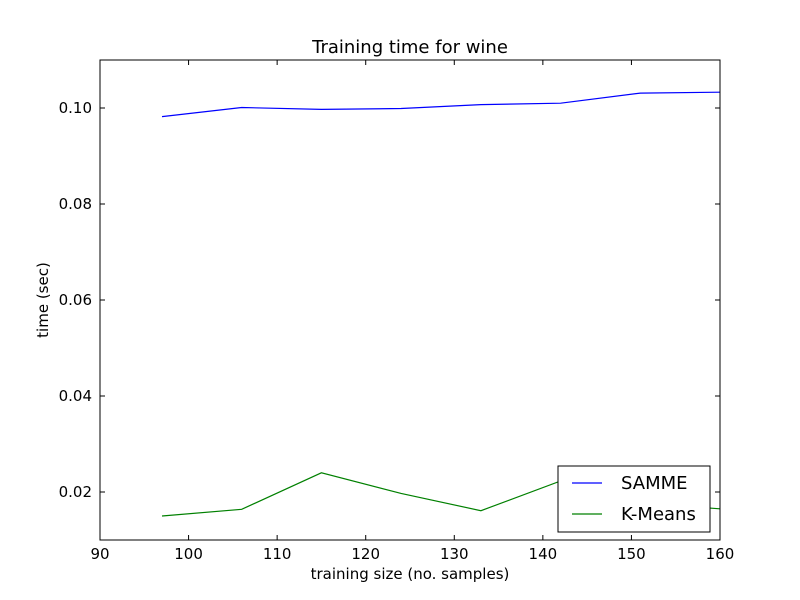 Image resolution: width=800 pixels, height=600 pixels. I want to click on x-tick-label: 130, so click(454, 554).